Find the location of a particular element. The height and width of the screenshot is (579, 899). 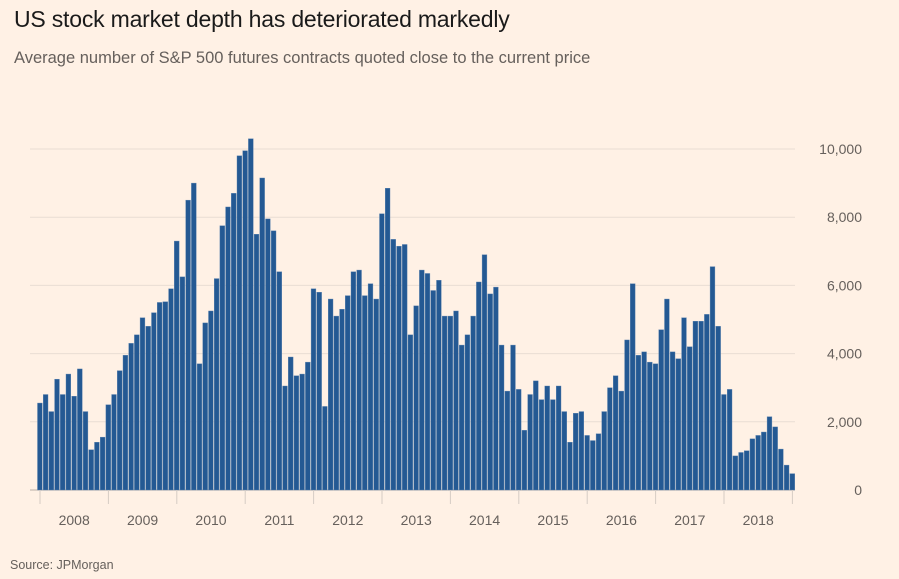

x-tick-label: 2010 is located at coordinates (210, 520).